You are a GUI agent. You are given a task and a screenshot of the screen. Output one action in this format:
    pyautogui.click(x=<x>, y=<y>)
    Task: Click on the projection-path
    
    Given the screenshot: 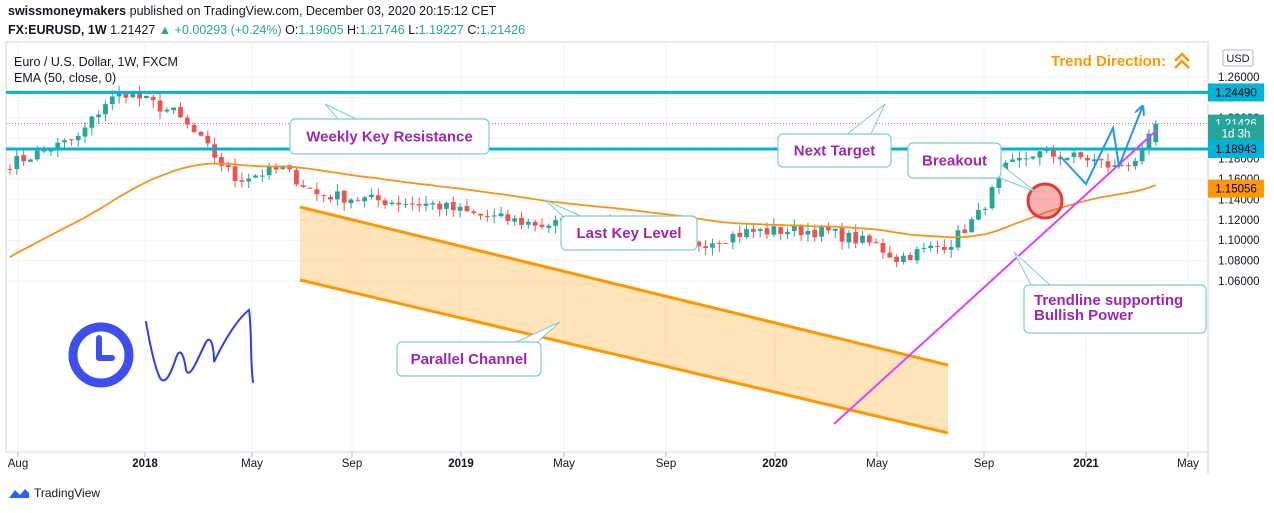 What is the action you would take?
    pyautogui.click(x=1100, y=147)
    